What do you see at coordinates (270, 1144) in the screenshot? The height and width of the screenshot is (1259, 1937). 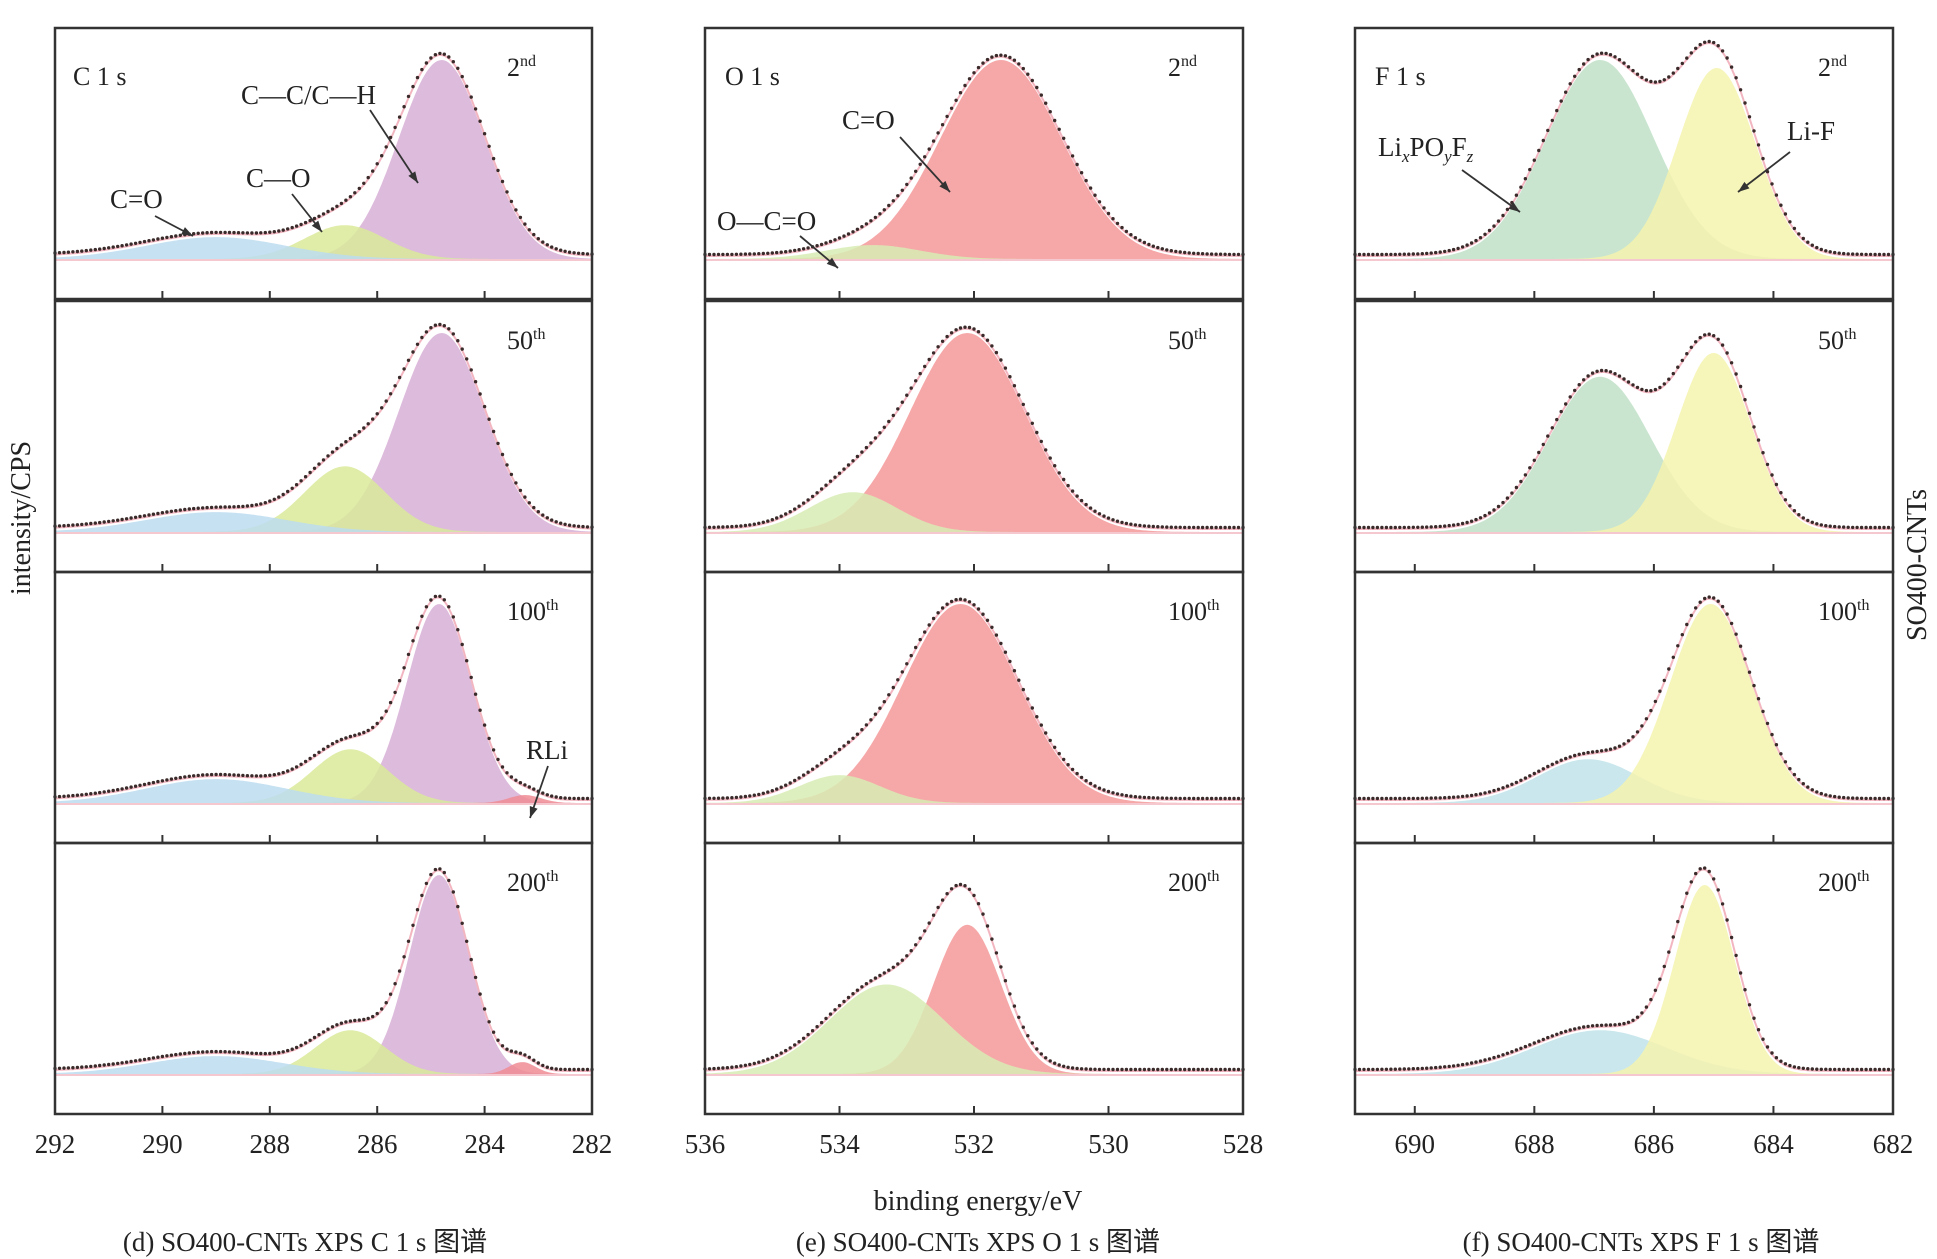 I see `x-tick-label: 288` at bounding box center [270, 1144].